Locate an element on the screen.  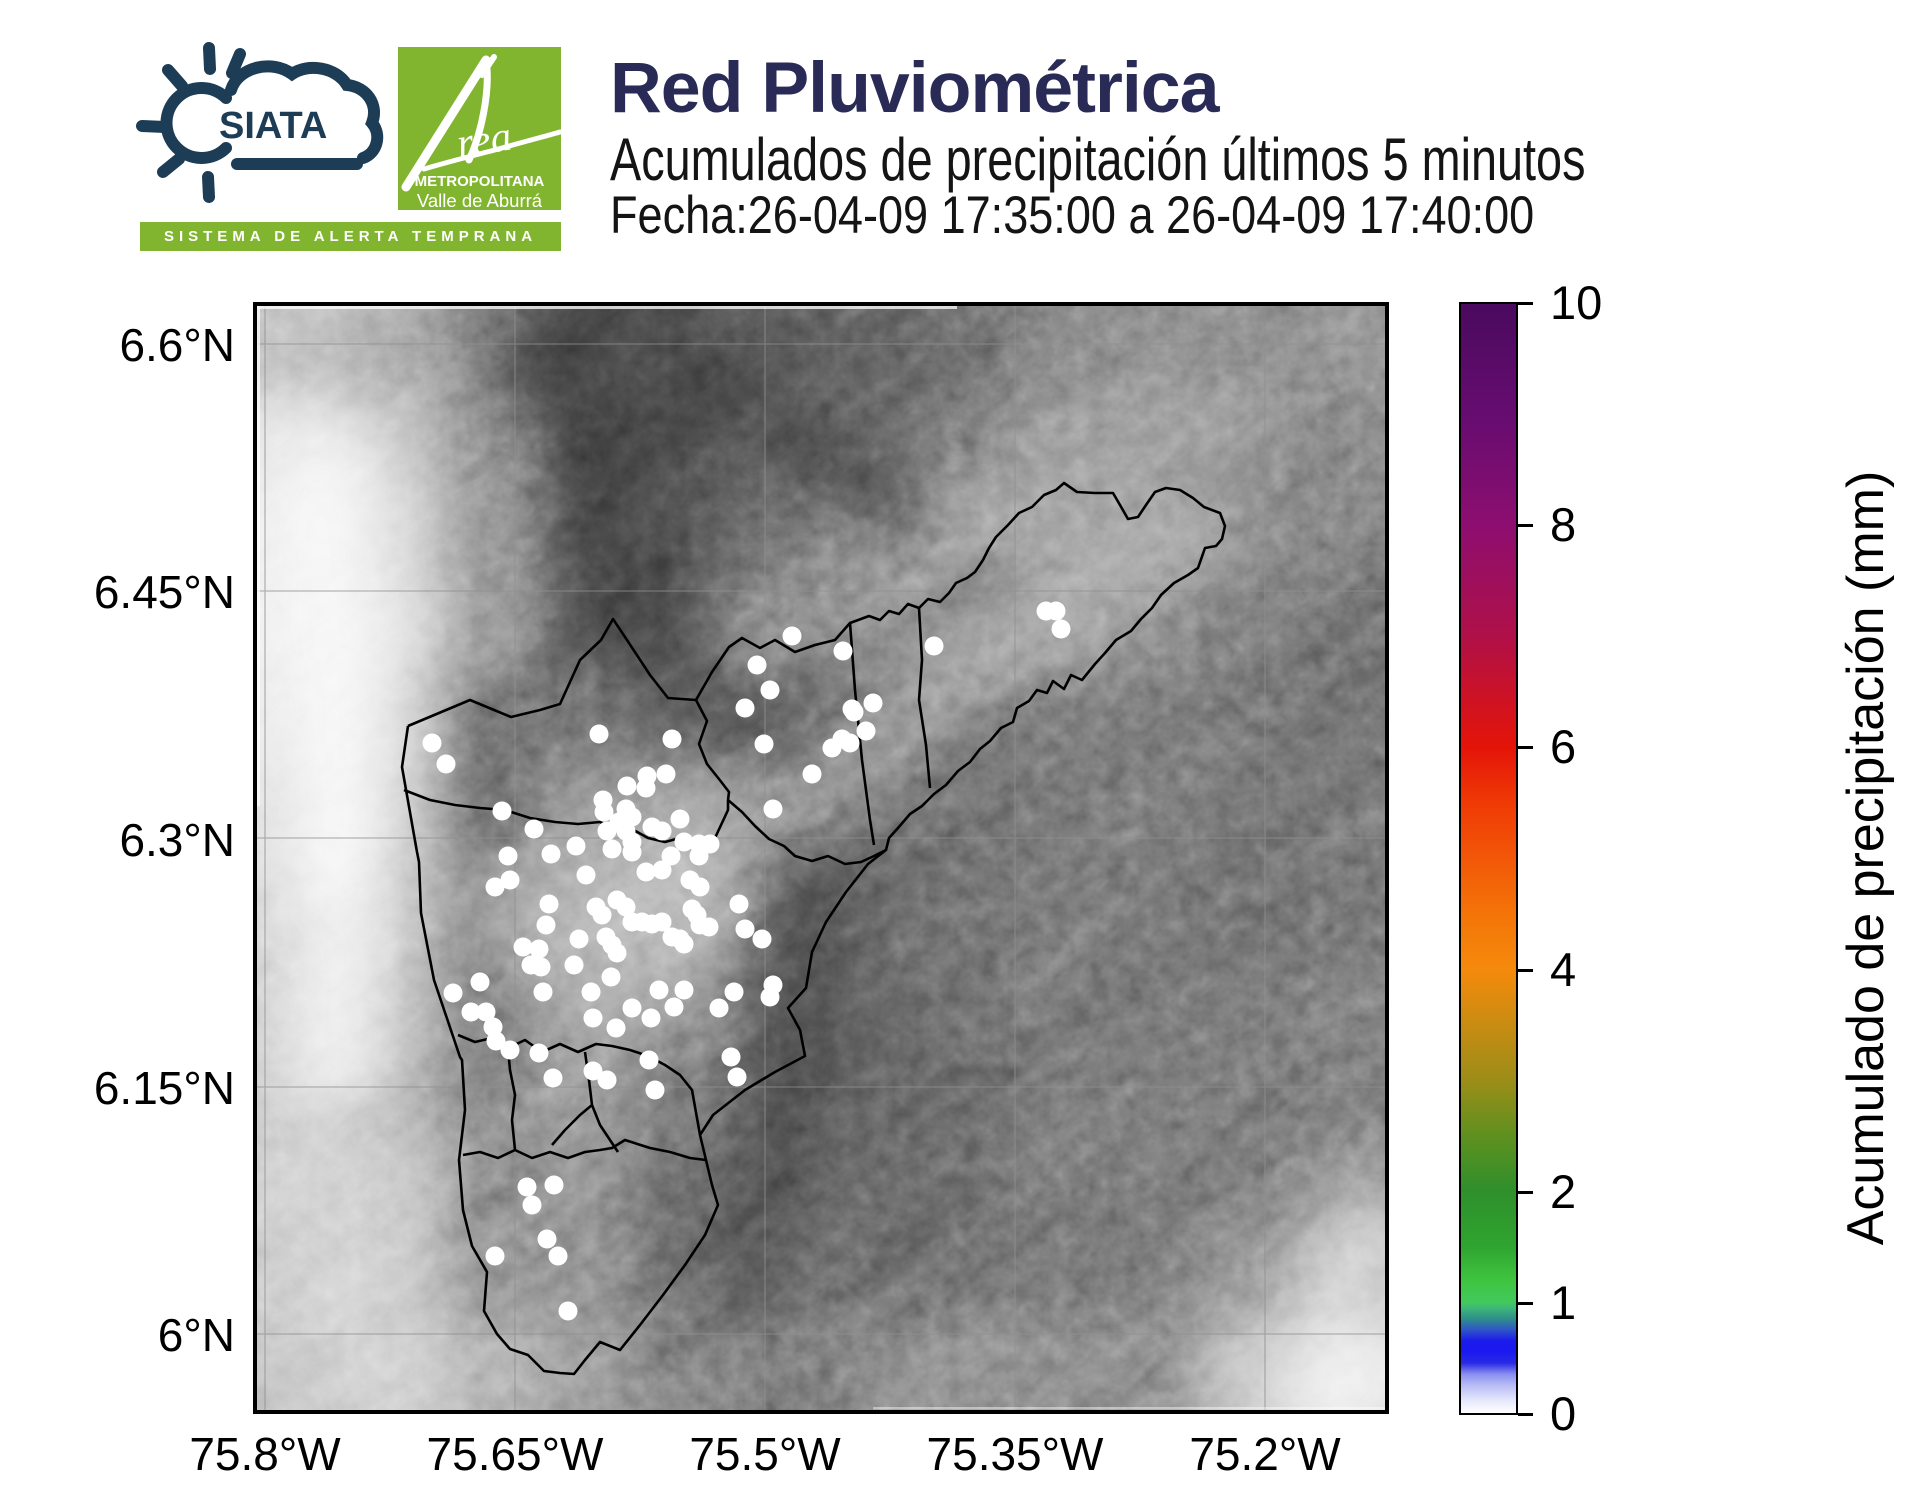
svg-text: rea is located at coordinates (484, 141).